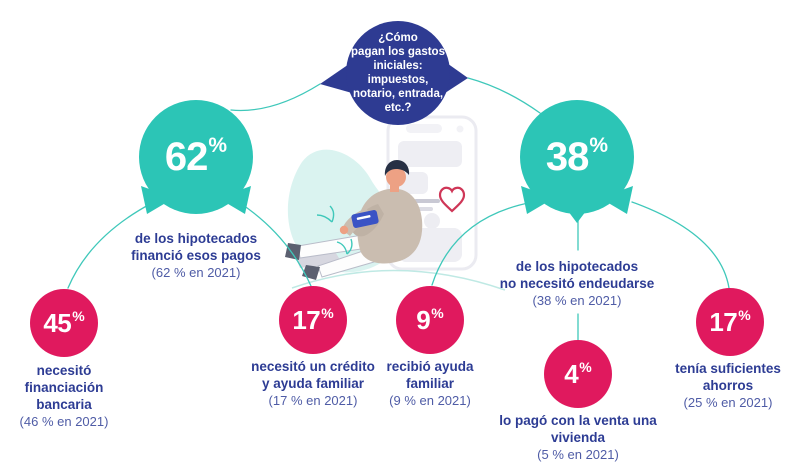 This screenshot has height=473, width=804. Describe the element at coordinates (430, 400) in the screenshot. I see `caption-previous-year: (9 % en 2021)` at that location.